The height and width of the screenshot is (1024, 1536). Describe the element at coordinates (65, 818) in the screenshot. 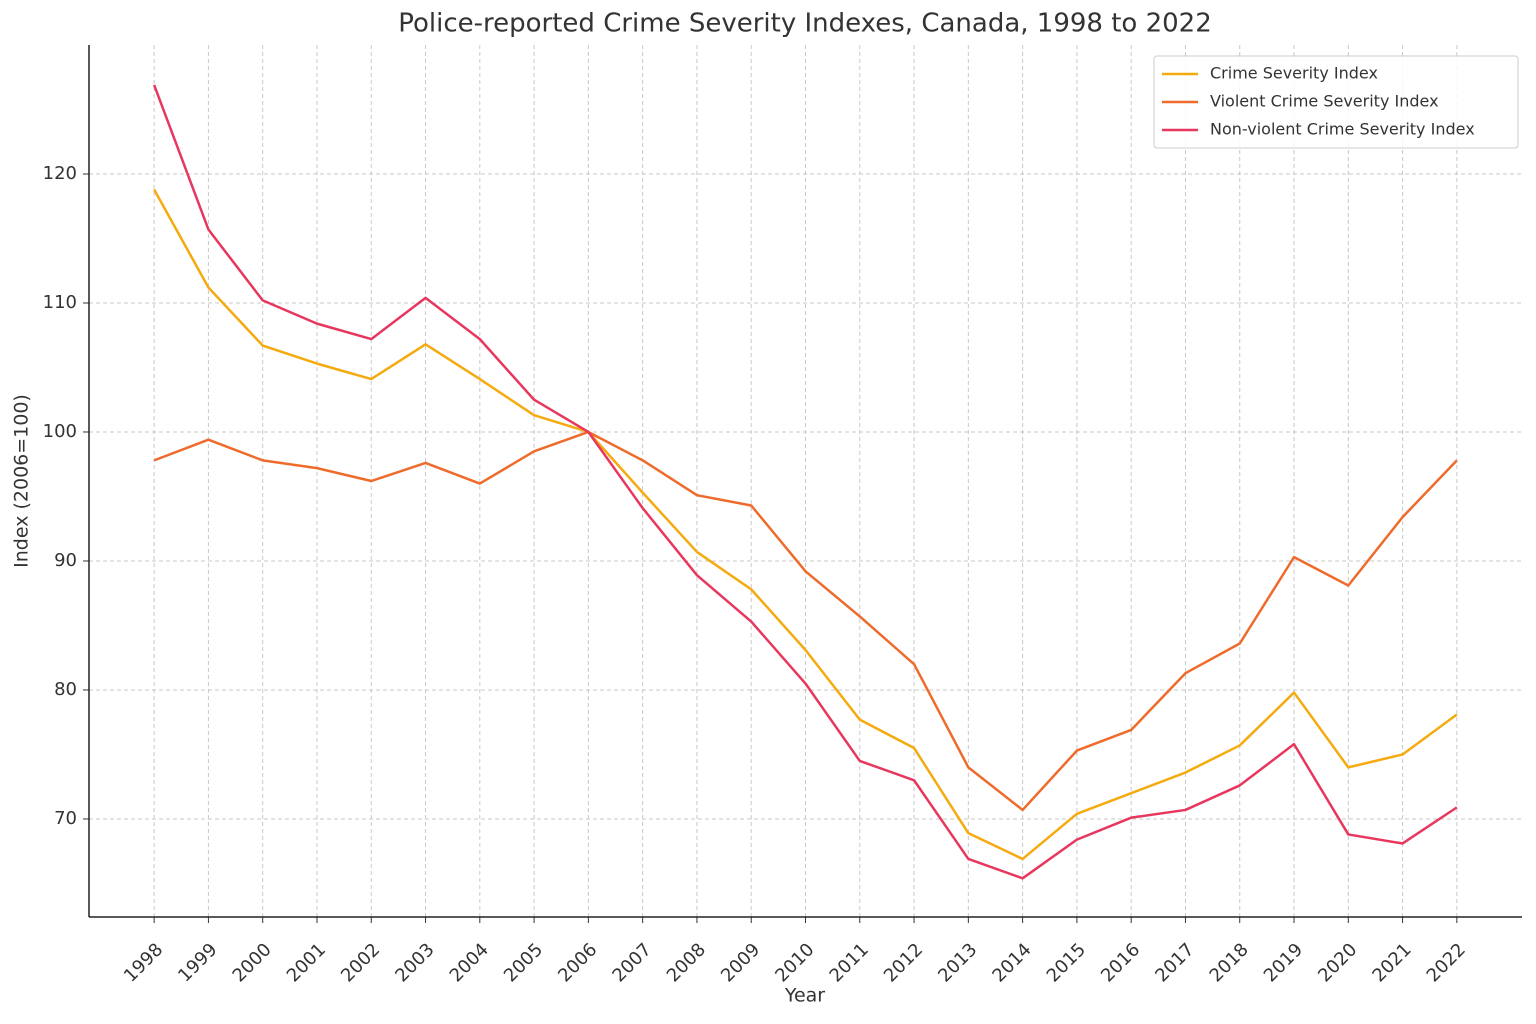

I see `y-tick-label: 70` at that location.